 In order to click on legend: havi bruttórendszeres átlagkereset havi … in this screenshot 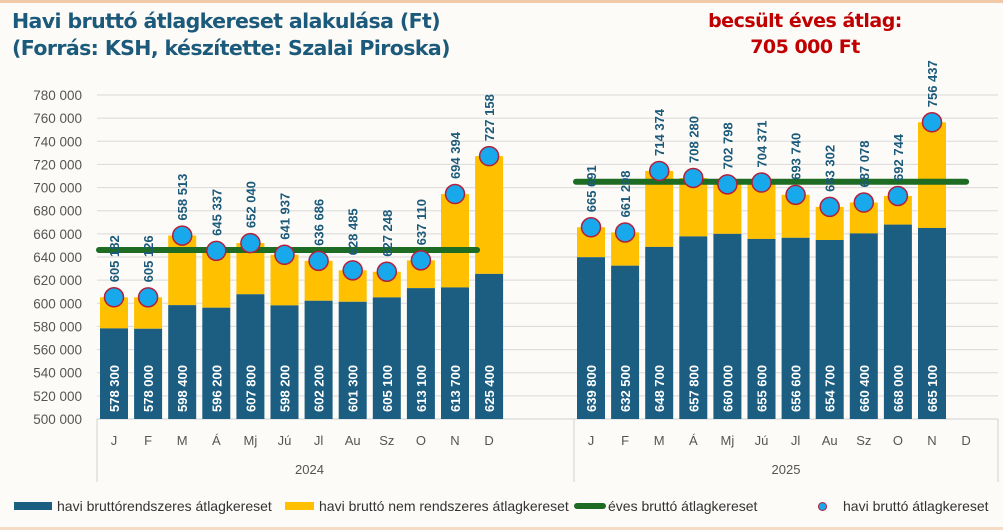, I will do `click(501, 507)`.